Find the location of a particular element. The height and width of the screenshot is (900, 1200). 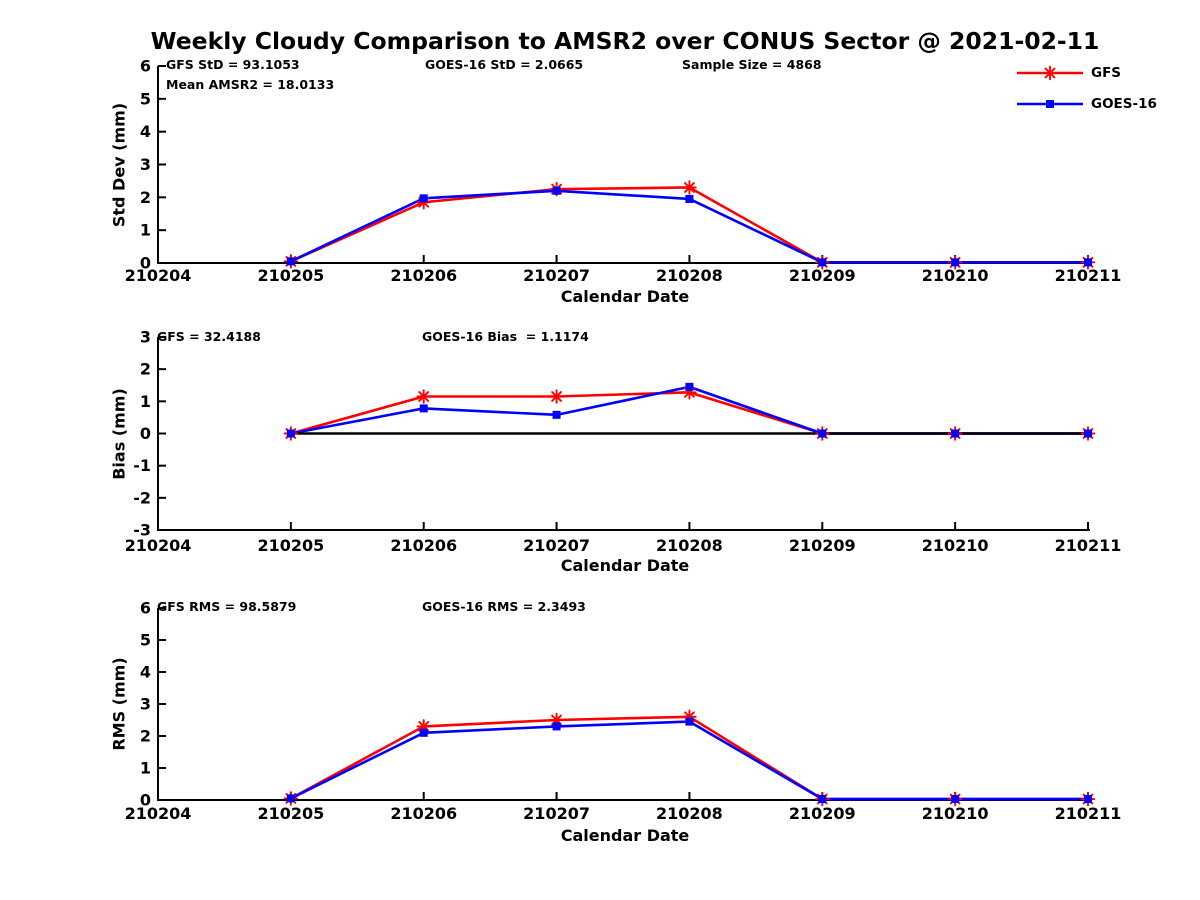

x-tick-label-rms: 210206 is located at coordinates (423, 813).